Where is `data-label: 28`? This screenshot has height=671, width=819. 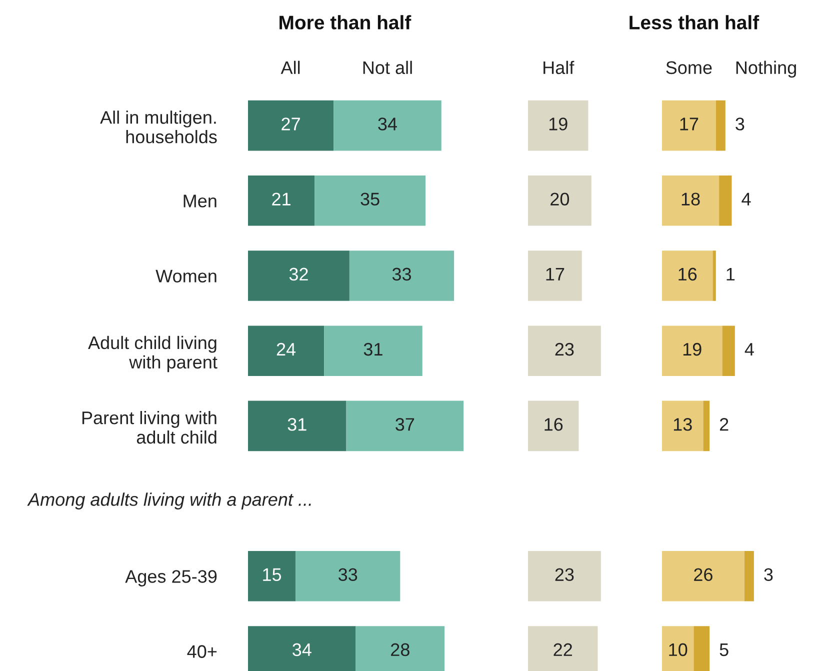
data-label: 28 is located at coordinates (400, 649).